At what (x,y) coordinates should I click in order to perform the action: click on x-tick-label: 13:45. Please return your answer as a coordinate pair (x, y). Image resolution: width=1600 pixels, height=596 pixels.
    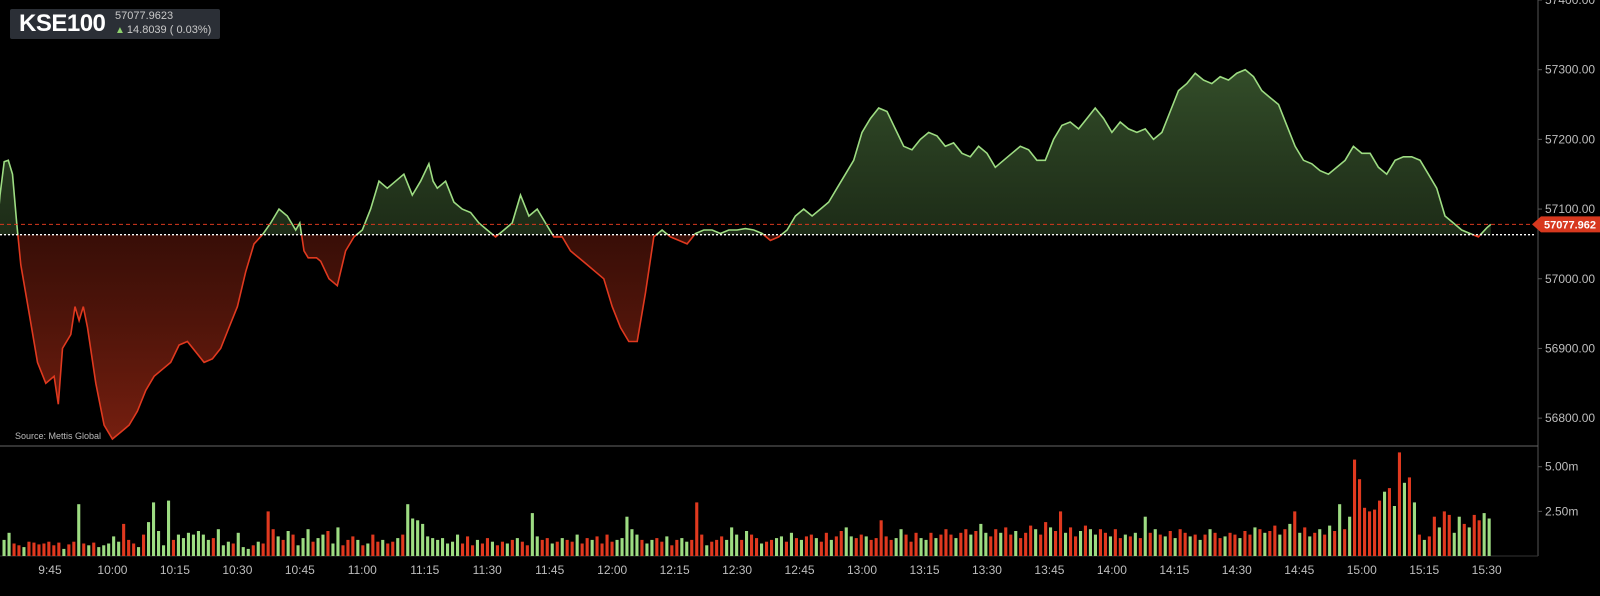
    Looking at the image, I should click on (1049, 570).